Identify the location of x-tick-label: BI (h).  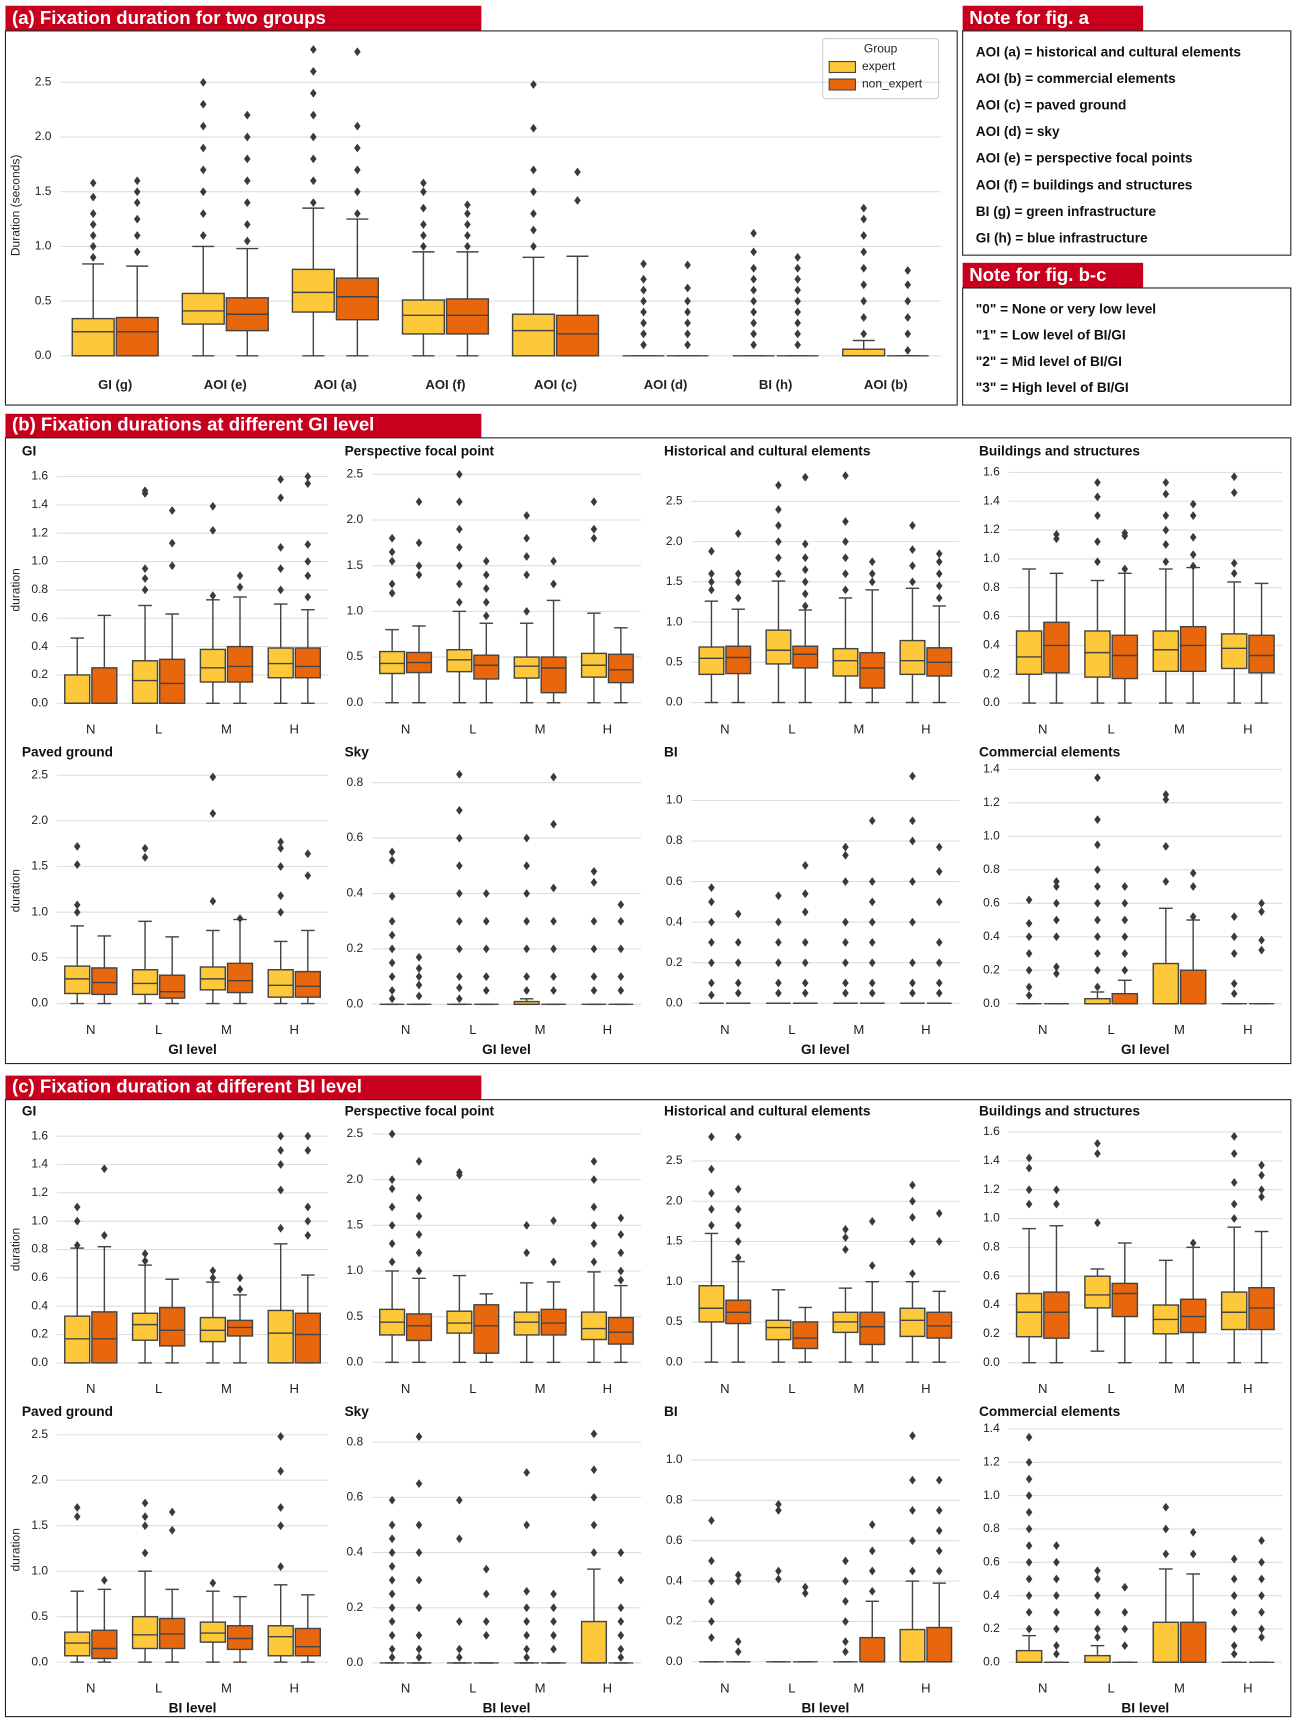
(776, 384).